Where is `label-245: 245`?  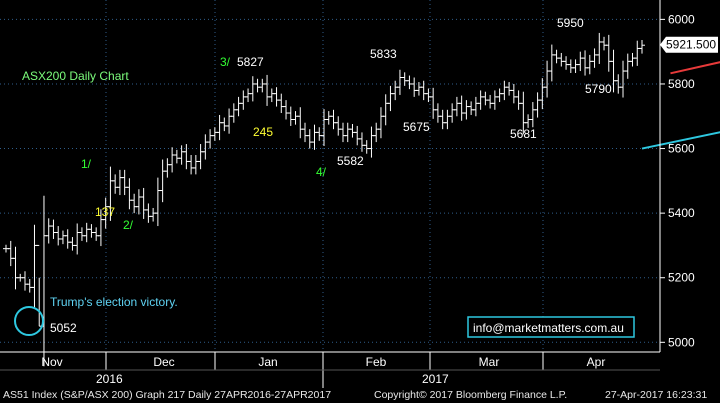
label-245: 245 is located at coordinates (263, 132).